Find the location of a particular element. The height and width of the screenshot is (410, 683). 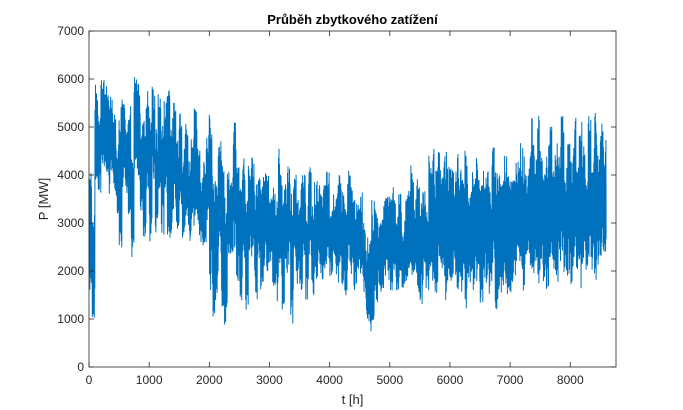

y-tick-label: 4000 is located at coordinates (70, 175).